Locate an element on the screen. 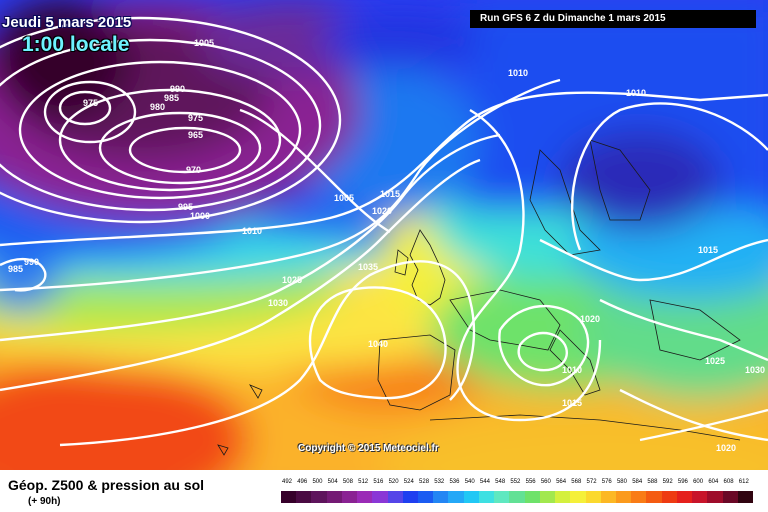 The height and width of the screenshot is (512, 768). scale-tick-label: 504 is located at coordinates (332, 482).